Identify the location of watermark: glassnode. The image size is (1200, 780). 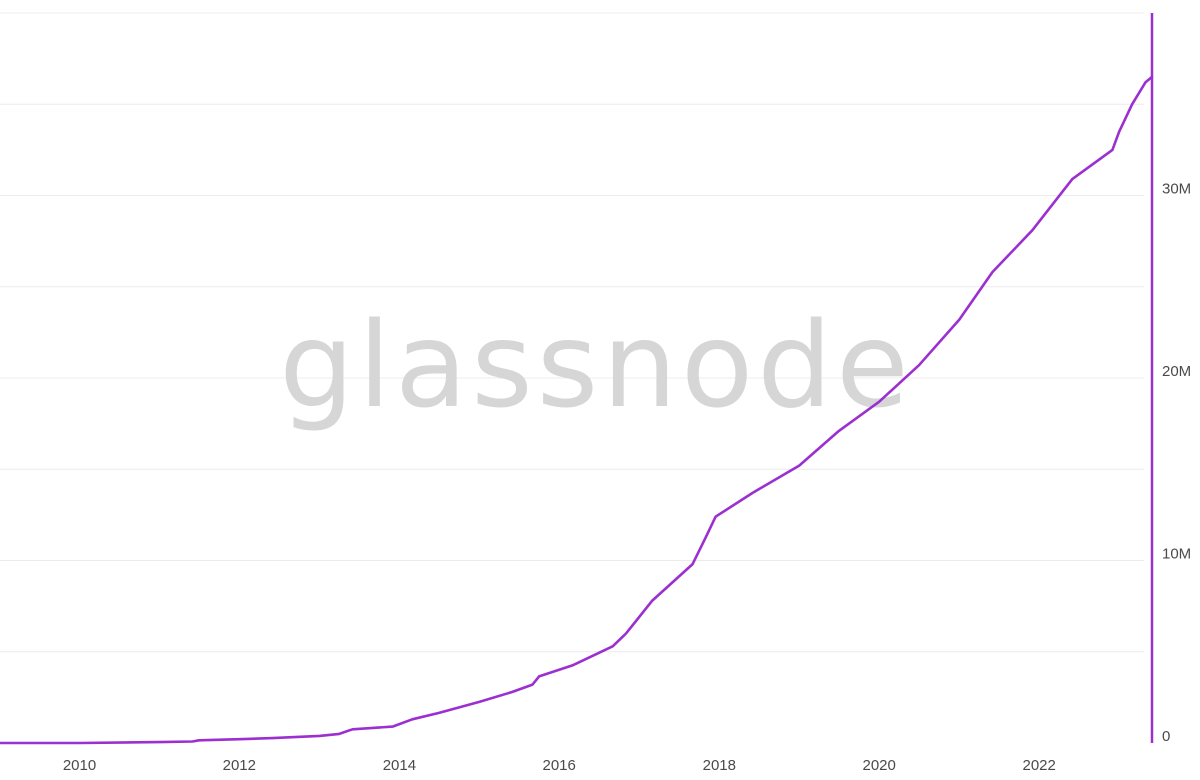
(595, 365).